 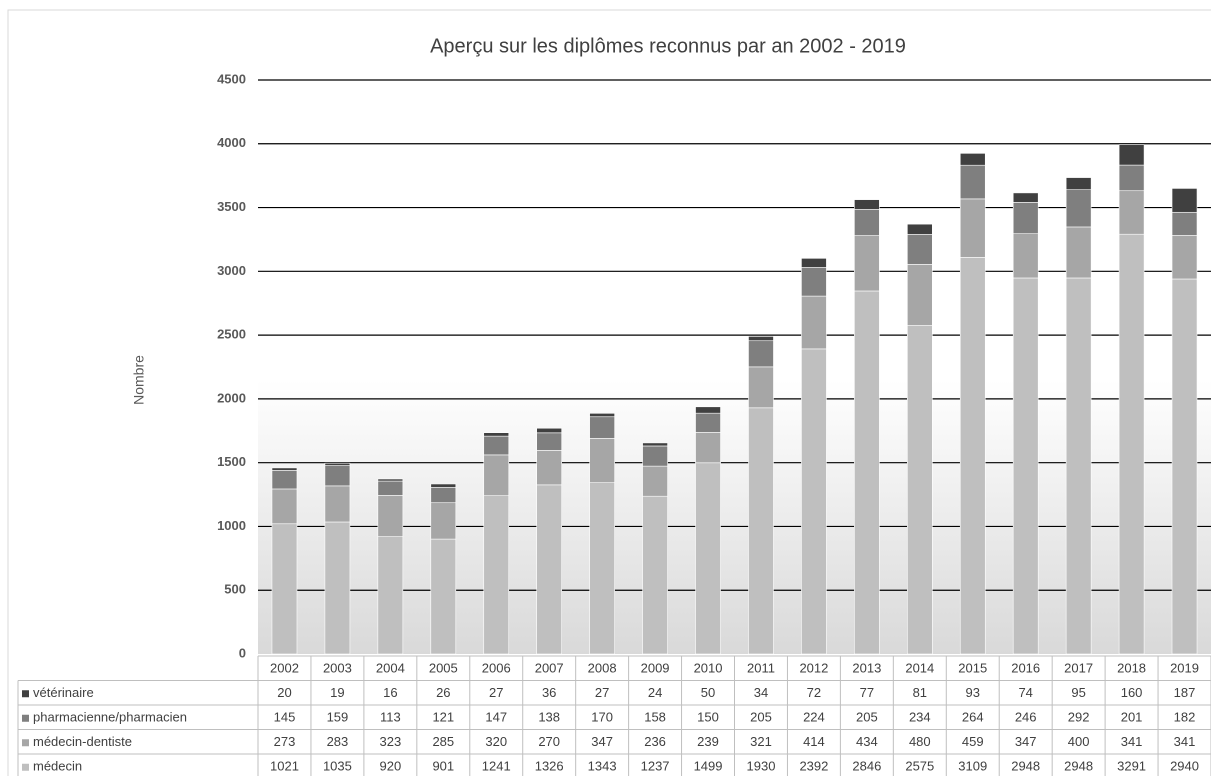 What do you see at coordinates (231, 206) in the screenshot?
I see `y-tick-label: 3500` at bounding box center [231, 206].